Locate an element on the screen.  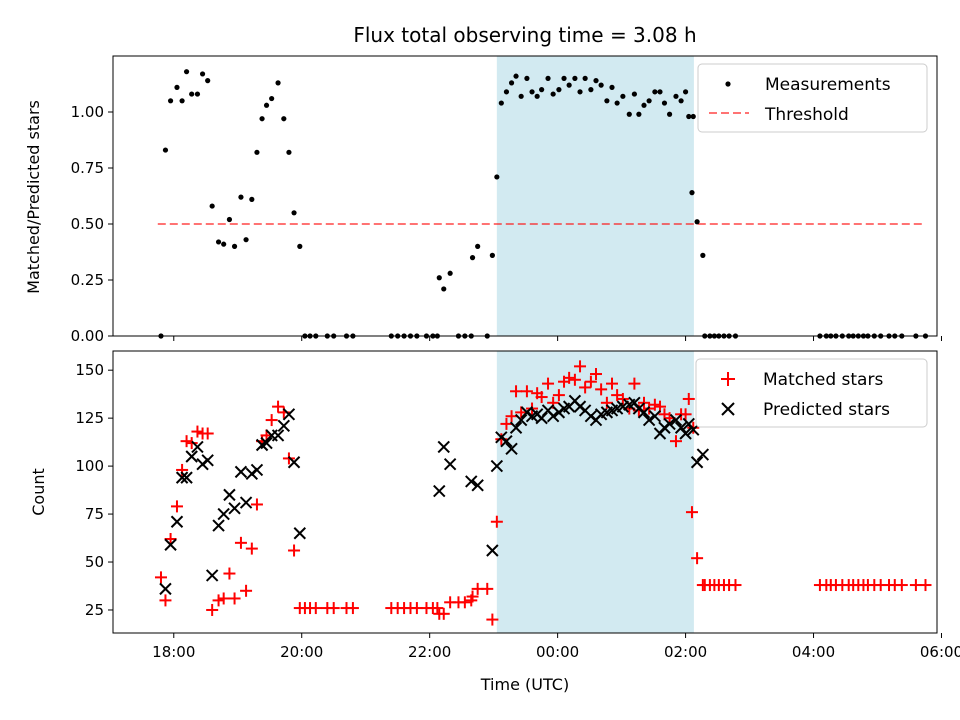
top-legend: Measurements Threshold is located at coordinates (812, 98).